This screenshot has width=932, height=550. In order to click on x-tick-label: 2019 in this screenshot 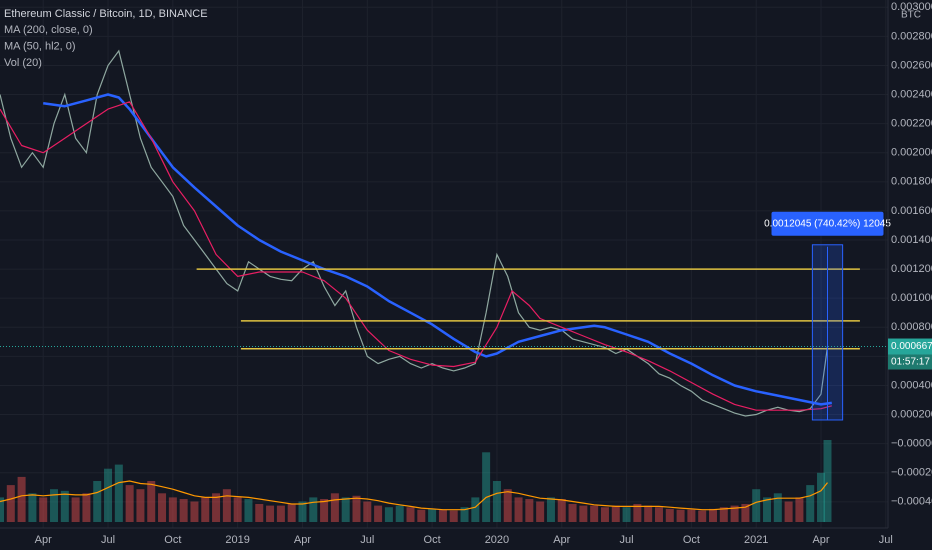, I will do `click(237, 540)`.